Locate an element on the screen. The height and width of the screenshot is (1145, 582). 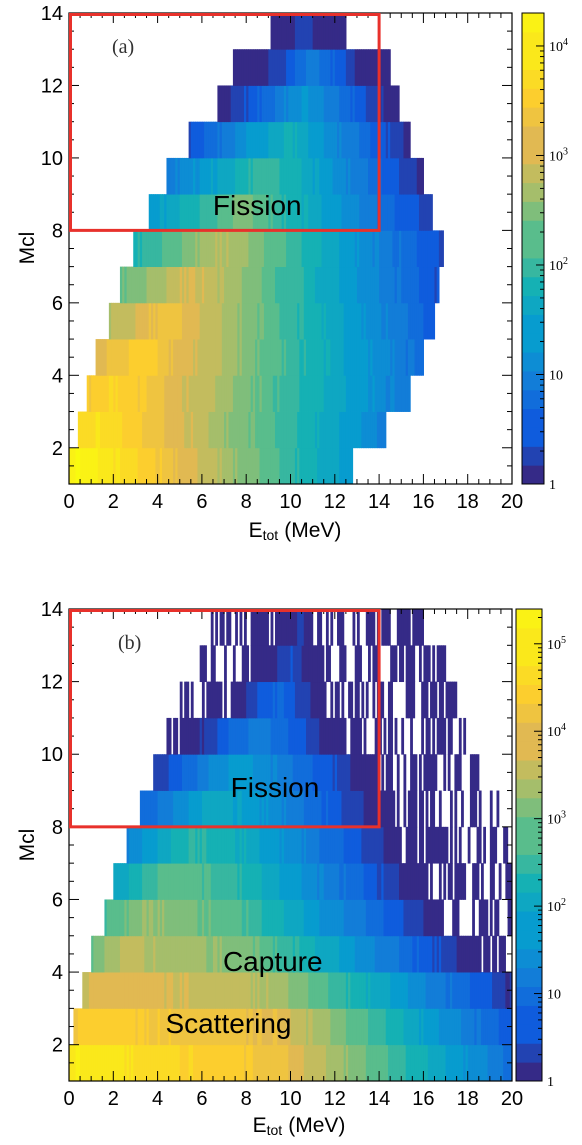
colorbar-frame is located at coordinates (533, 248).